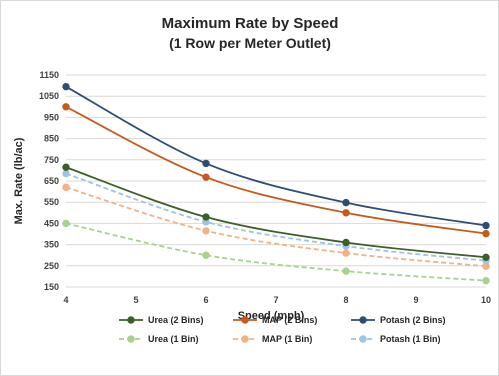  Describe the element at coordinates (51, 160) in the screenshot. I see `y-tick-label: 750` at that location.